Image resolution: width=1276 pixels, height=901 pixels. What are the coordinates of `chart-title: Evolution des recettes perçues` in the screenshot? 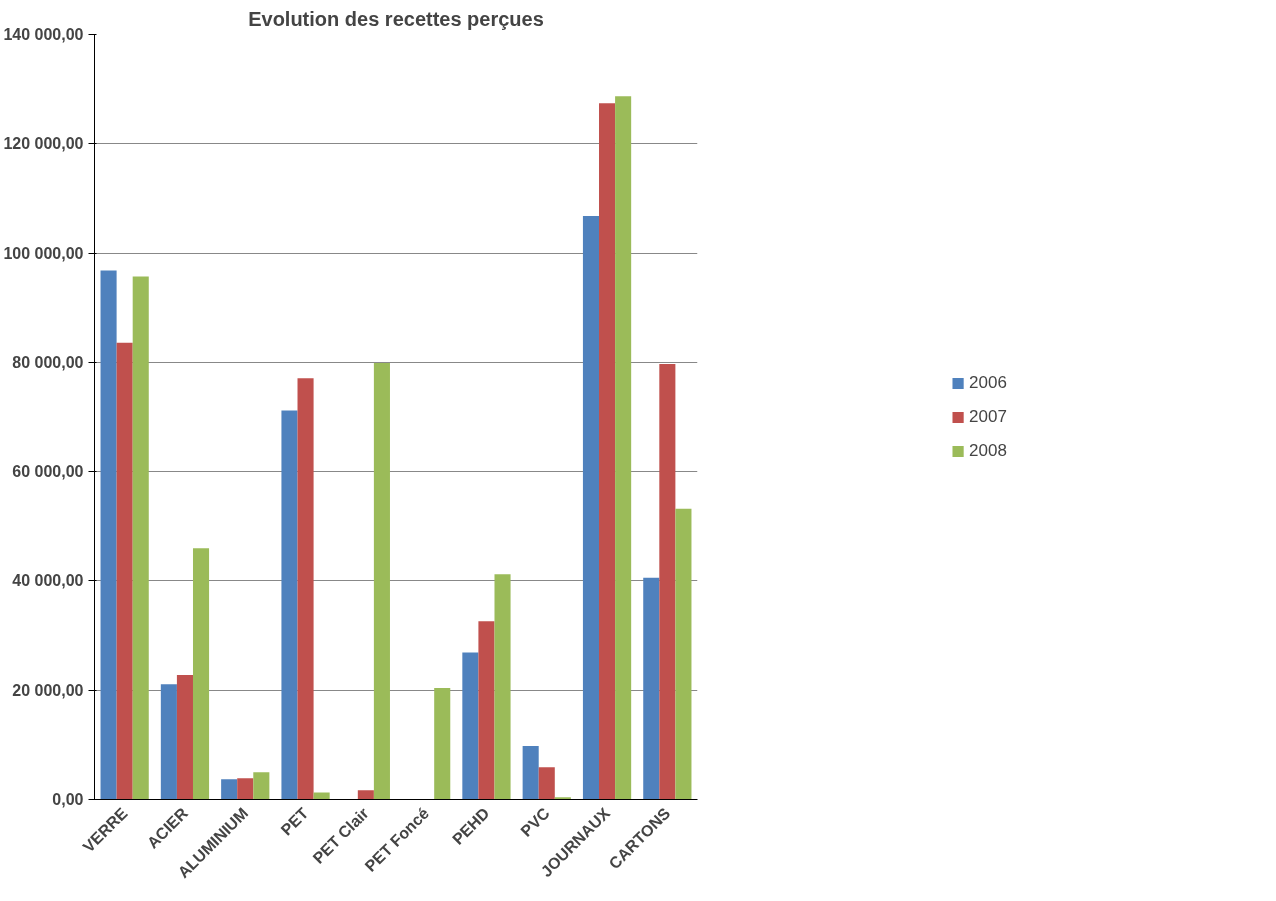 It's located at (396, 18).